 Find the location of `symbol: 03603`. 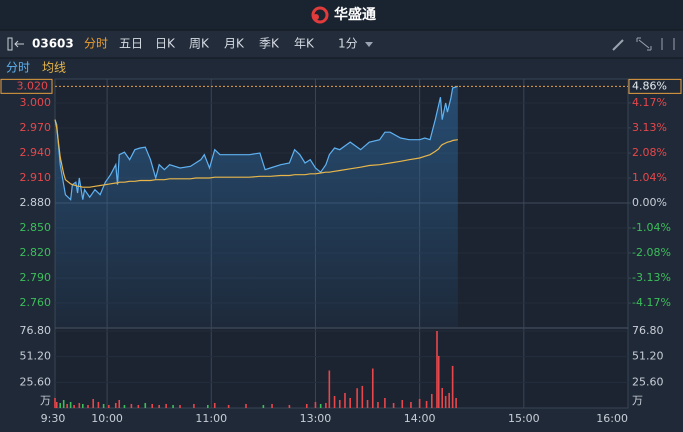

symbol: 03603 is located at coordinates (53, 44).